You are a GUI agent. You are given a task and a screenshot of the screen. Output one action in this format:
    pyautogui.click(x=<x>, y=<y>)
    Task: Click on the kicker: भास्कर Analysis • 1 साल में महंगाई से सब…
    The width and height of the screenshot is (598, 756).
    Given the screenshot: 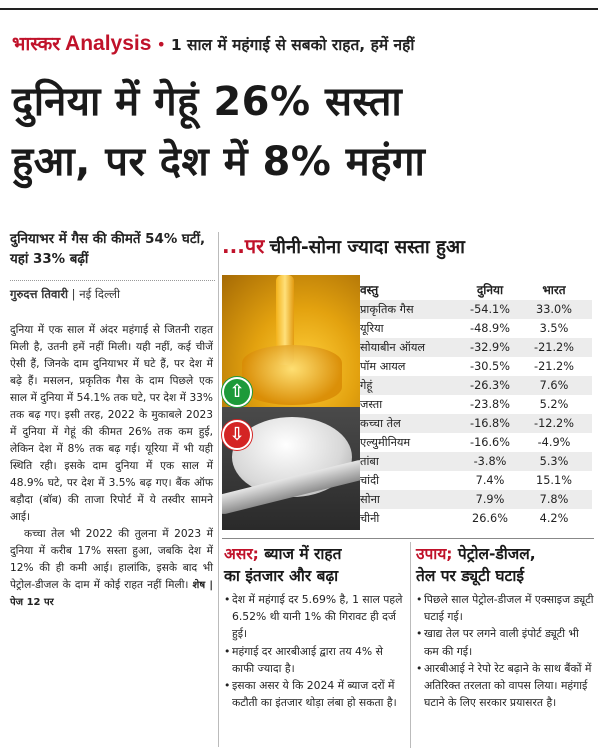 What is the action you would take?
    pyautogui.click(x=213, y=43)
    